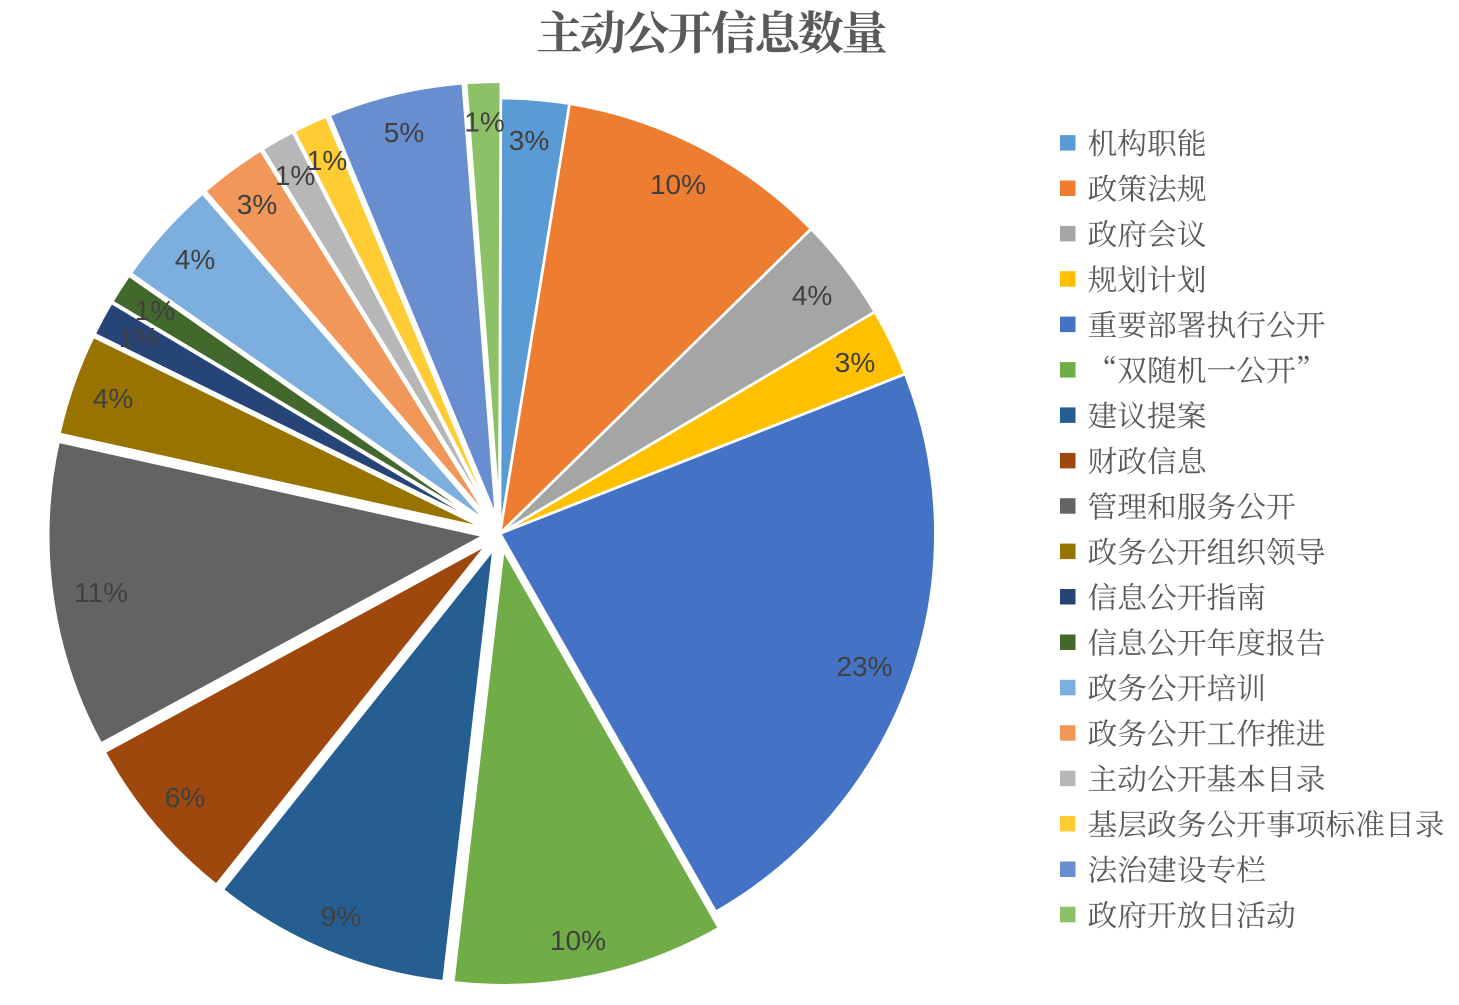 Image resolution: width=1459 pixels, height=1005 pixels. Describe the element at coordinates (185, 797) in the screenshot. I see `svg-text: 6%` at that location.